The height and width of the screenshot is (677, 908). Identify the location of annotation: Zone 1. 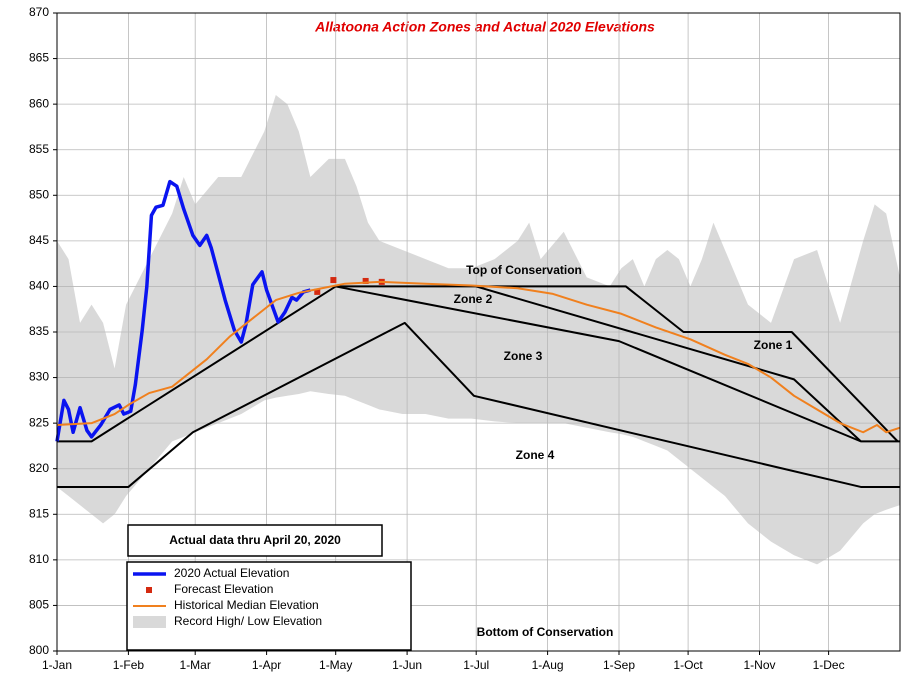
(773, 345).